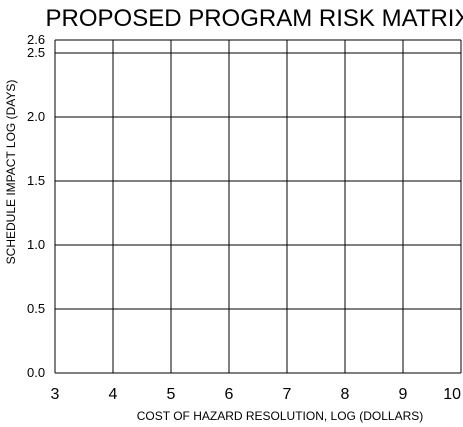  Describe the element at coordinates (403, 394) in the screenshot. I see `x-tick-label-9: 9` at that location.